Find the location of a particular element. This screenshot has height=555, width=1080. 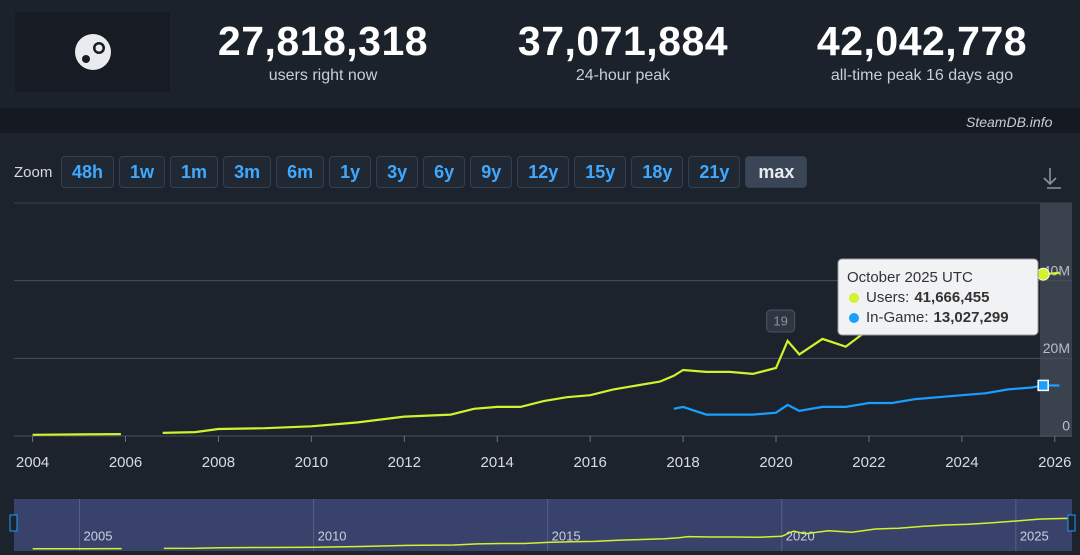

zoom-button: 3y is located at coordinates (397, 172).